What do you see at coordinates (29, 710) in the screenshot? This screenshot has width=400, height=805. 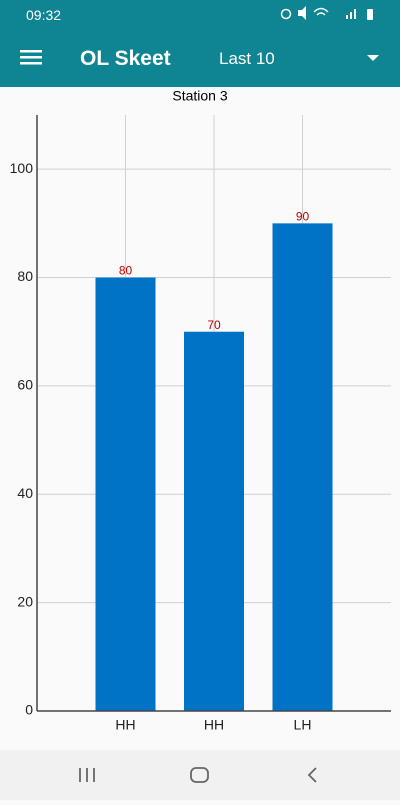 I see `y-tick-label: 0` at bounding box center [29, 710].